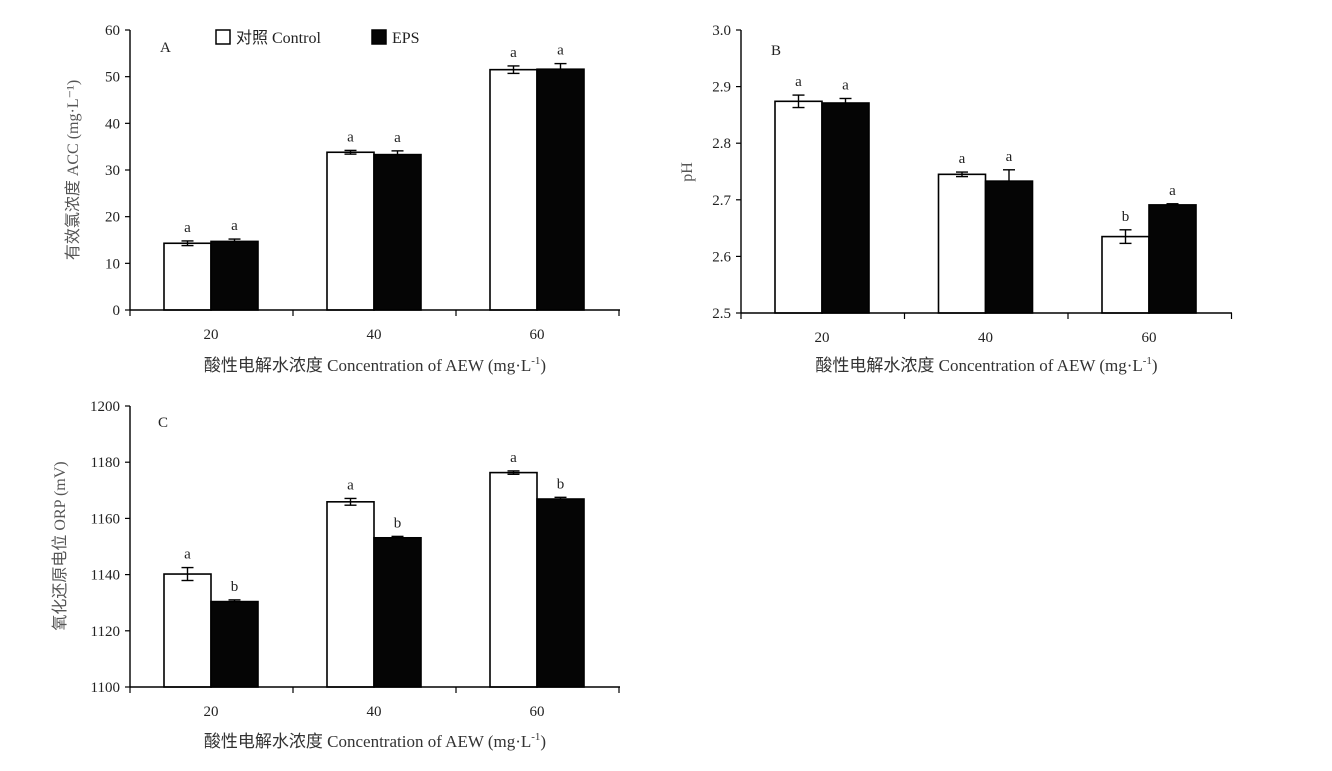 This screenshot has width=1332, height=771. Describe the element at coordinates (105, 463) in the screenshot. I see `y-tick-label: 1180` at that location.